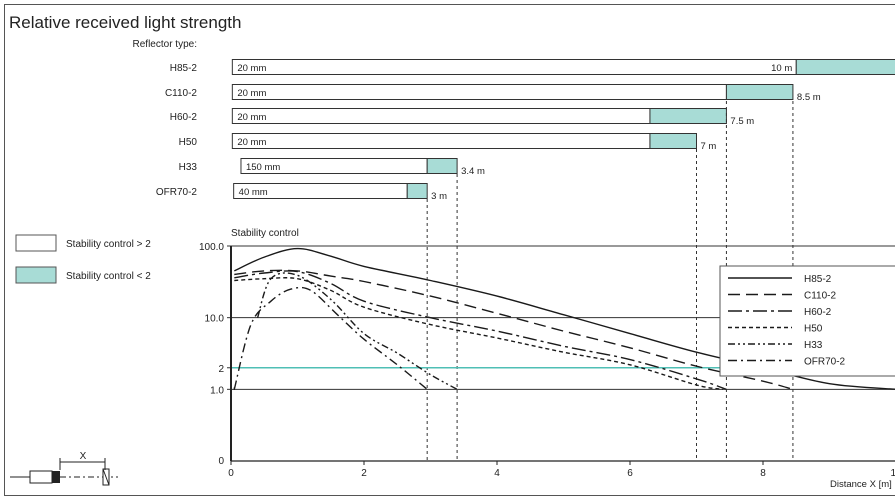 The height and width of the screenshot is (502, 895). What do you see at coordinates (251, 142) in the screenshot?
I see `range-min-label-H50: 20 mm` at bounding box center [251, 142].